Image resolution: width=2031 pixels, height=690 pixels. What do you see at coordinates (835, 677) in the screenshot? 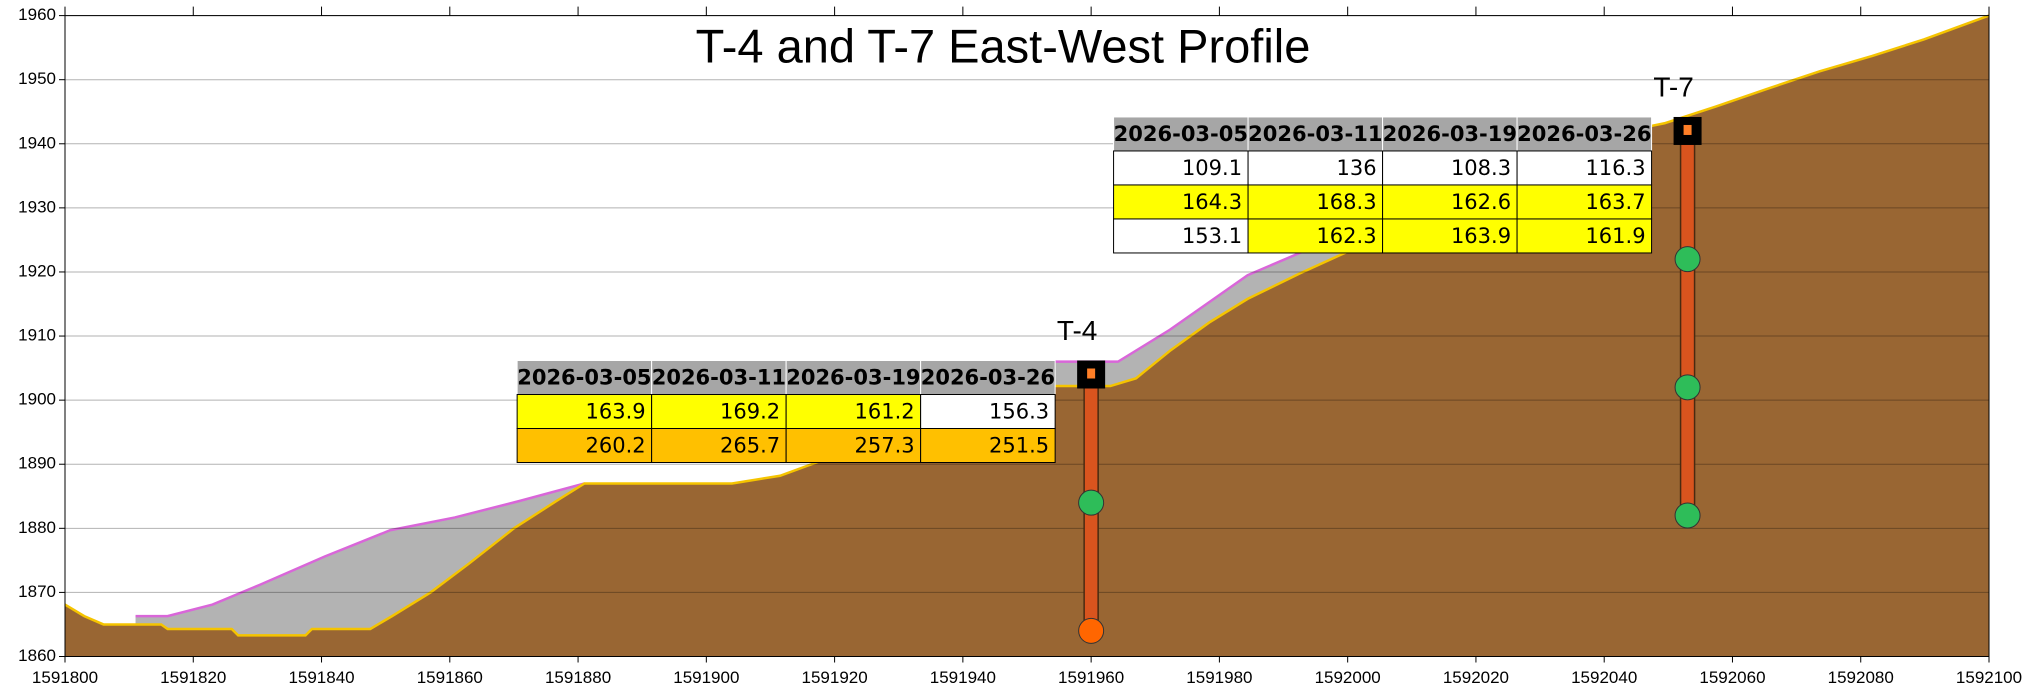
I see `x-tick-label: 1591920` at bounding box center [835, 677].